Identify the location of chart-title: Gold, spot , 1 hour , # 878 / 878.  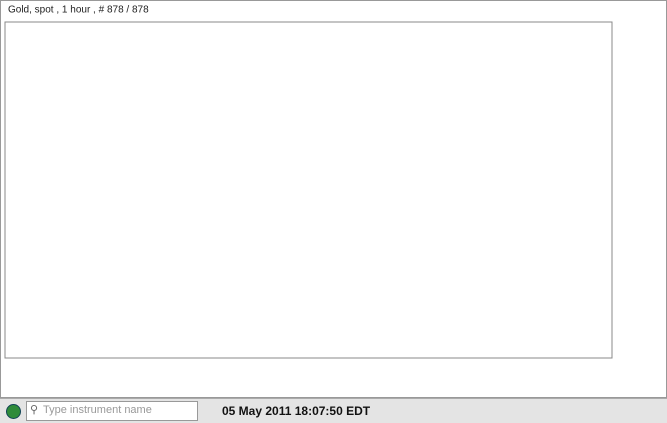
(78, 10).